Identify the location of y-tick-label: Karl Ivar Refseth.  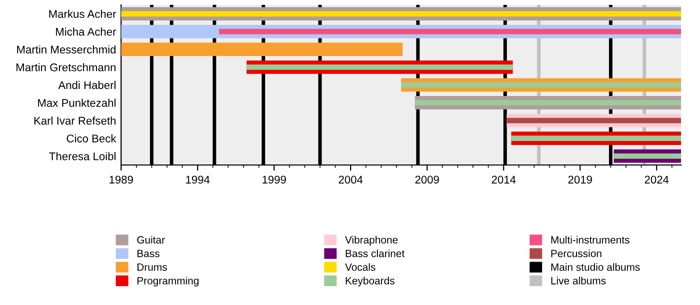
(75, 120).